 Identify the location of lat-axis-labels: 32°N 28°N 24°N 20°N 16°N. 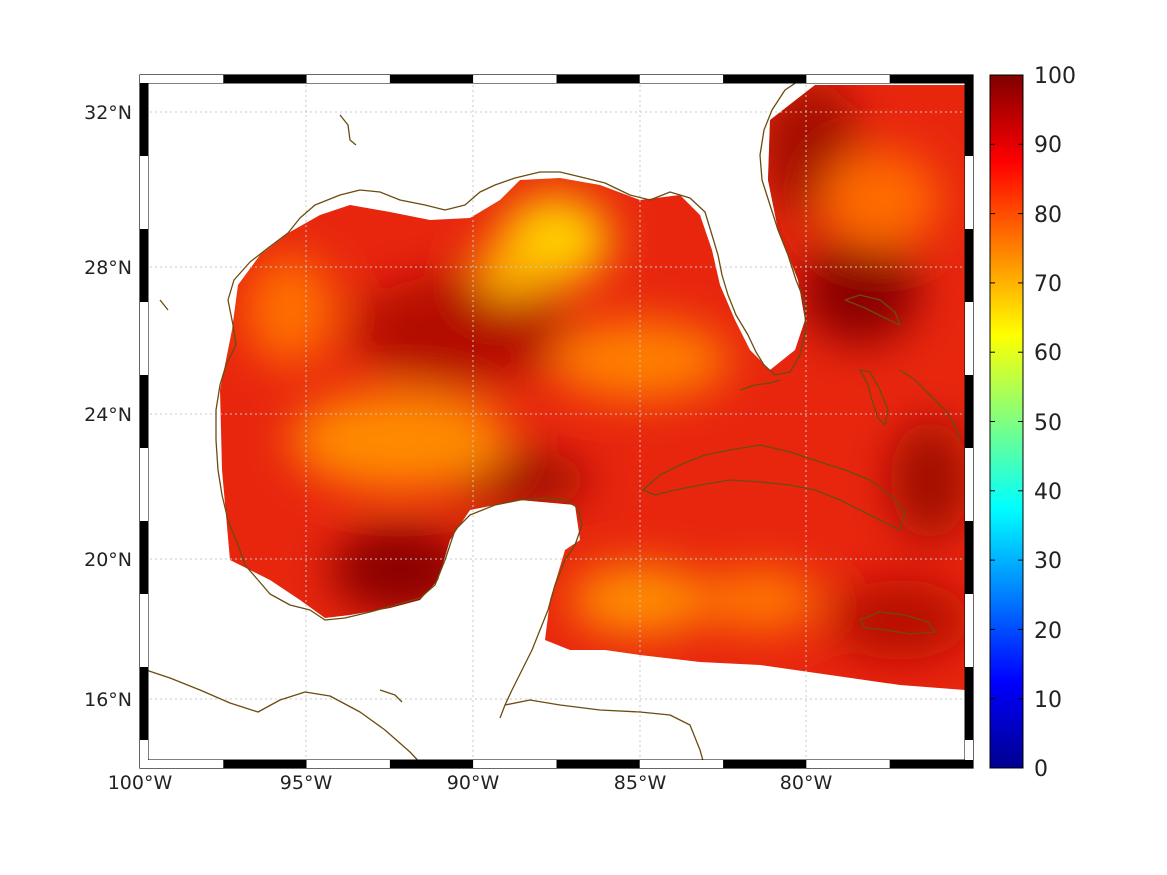
(108, 406).